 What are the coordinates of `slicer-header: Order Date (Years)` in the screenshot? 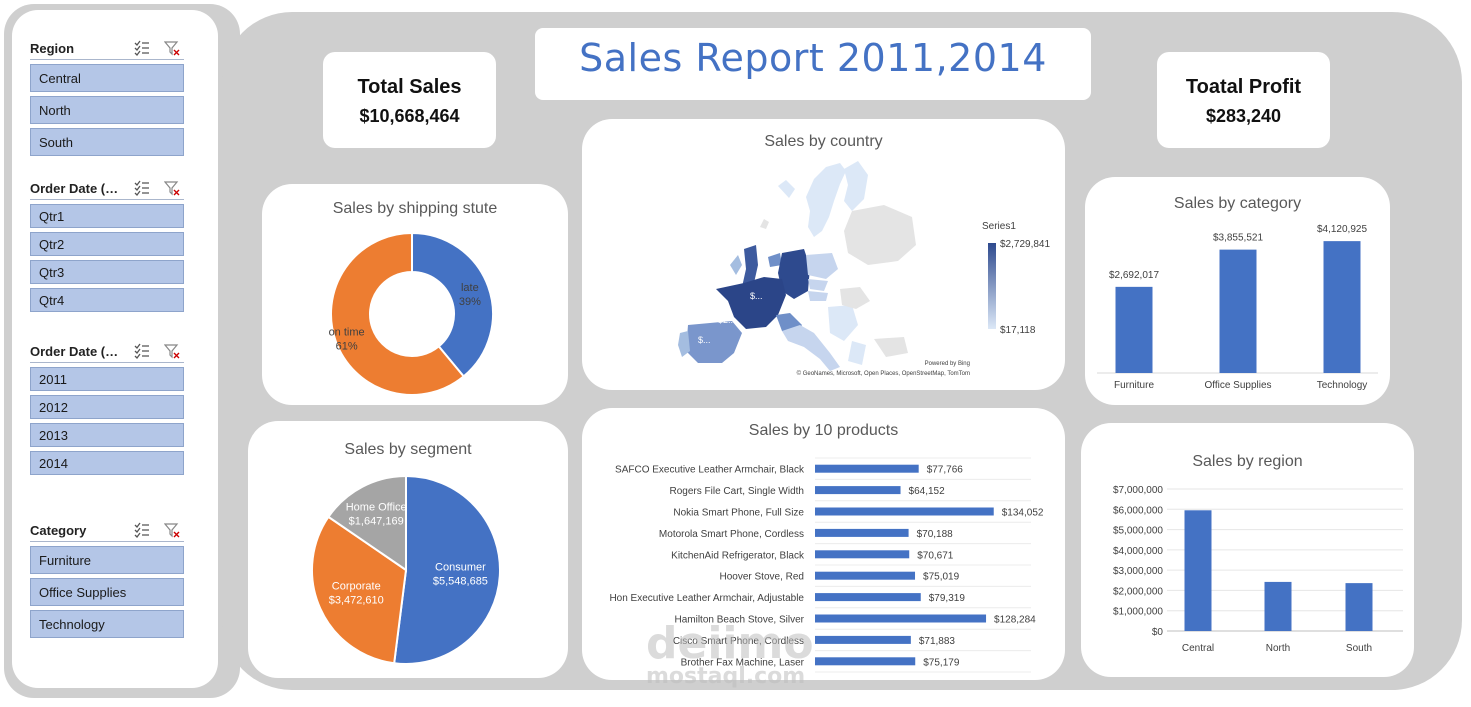 It's located at (107, 351).